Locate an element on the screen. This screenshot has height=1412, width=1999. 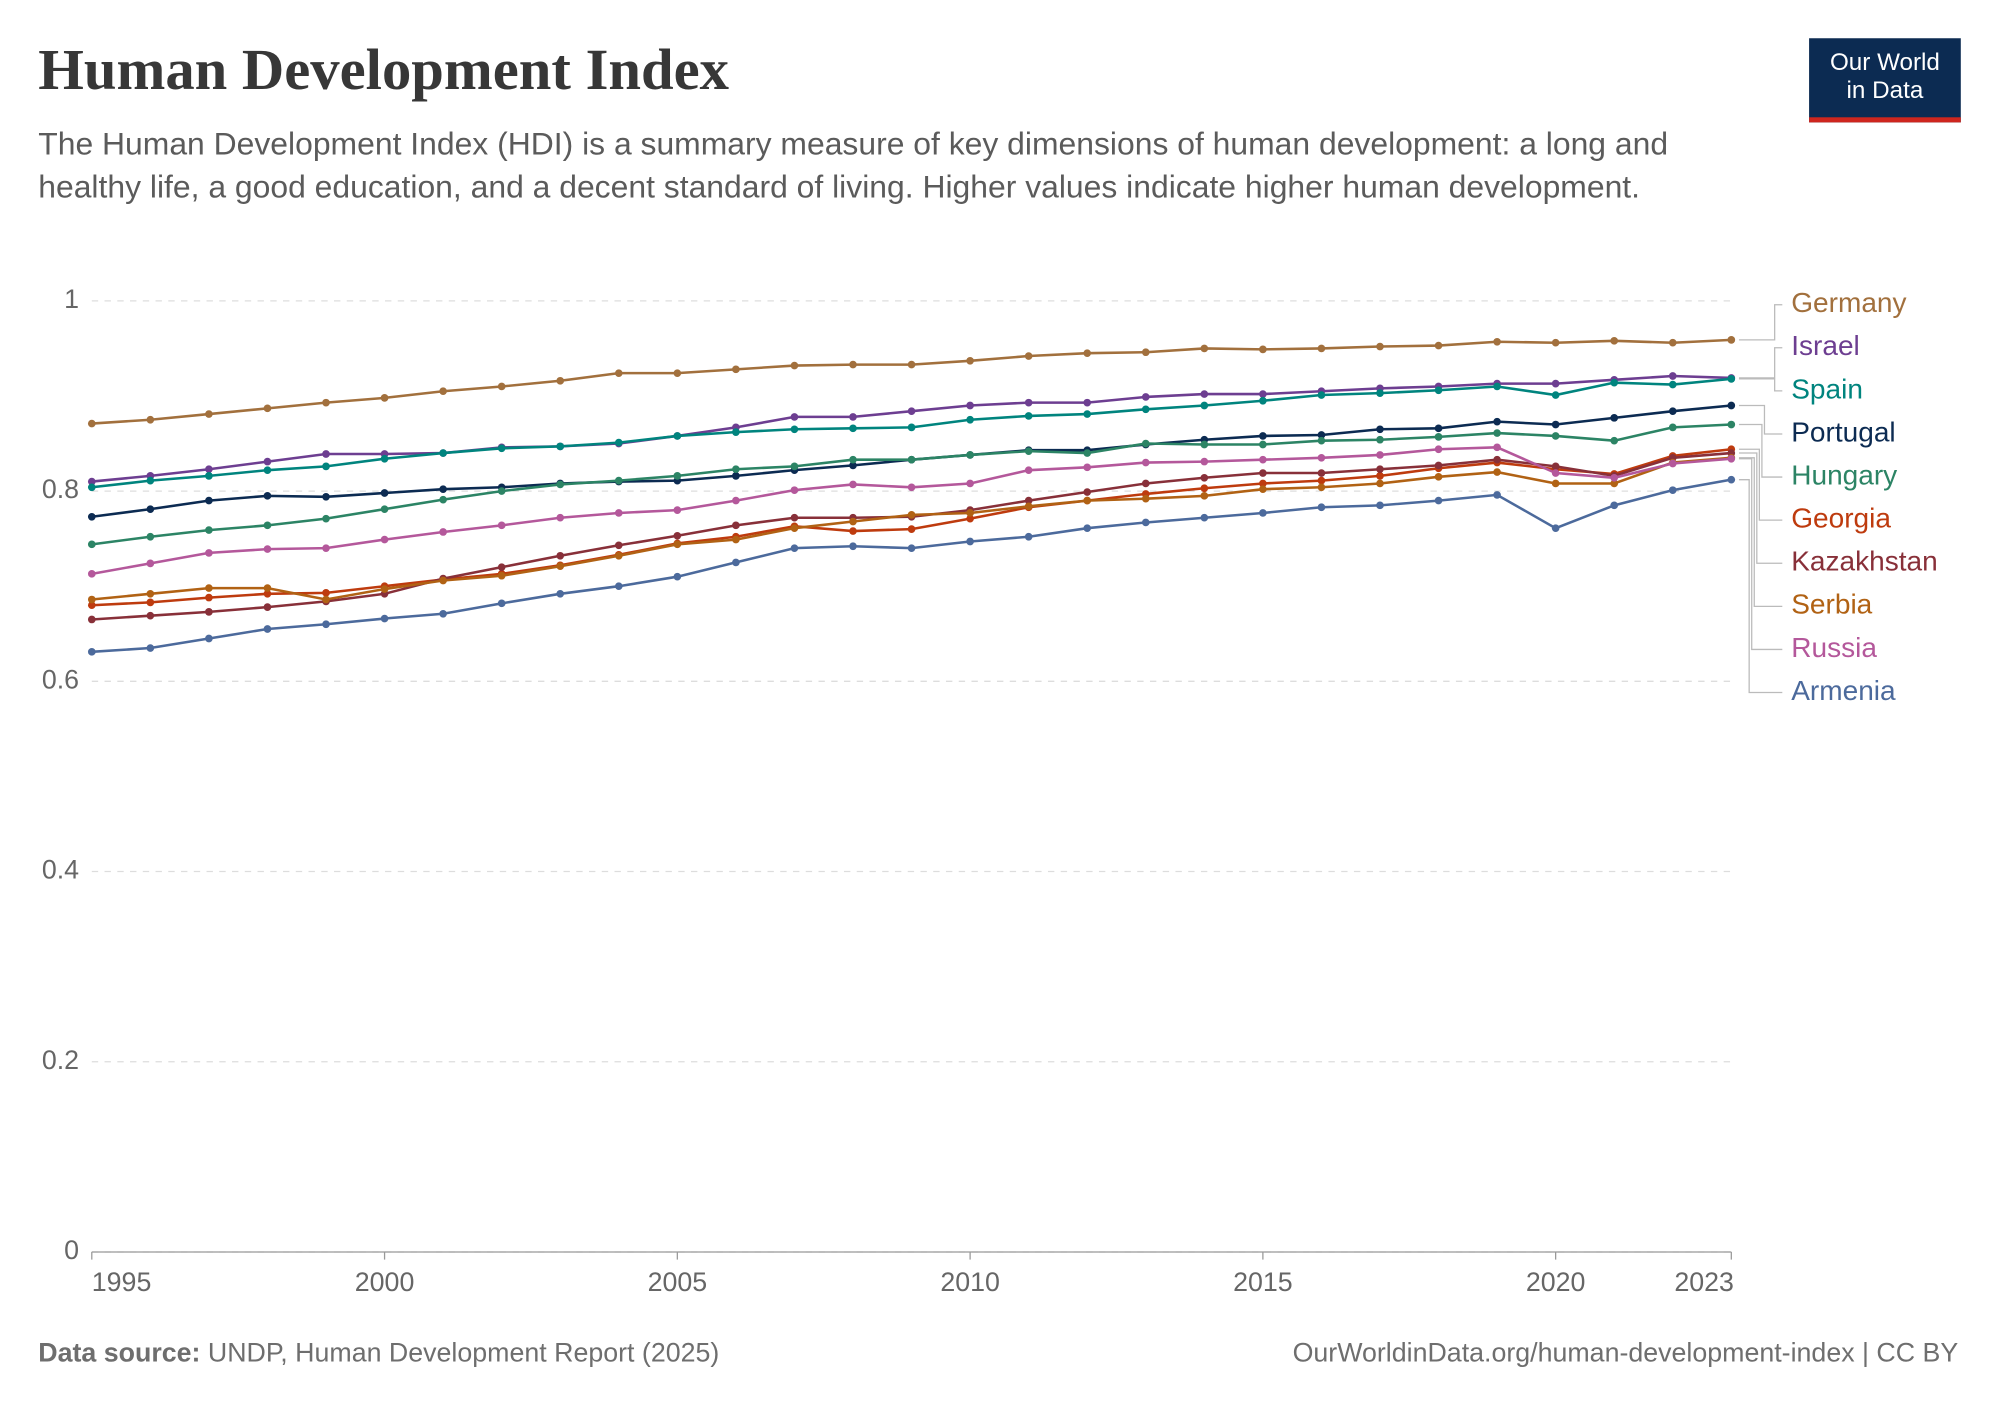
source-label: Data source: is located at coordinates (119, 1353).